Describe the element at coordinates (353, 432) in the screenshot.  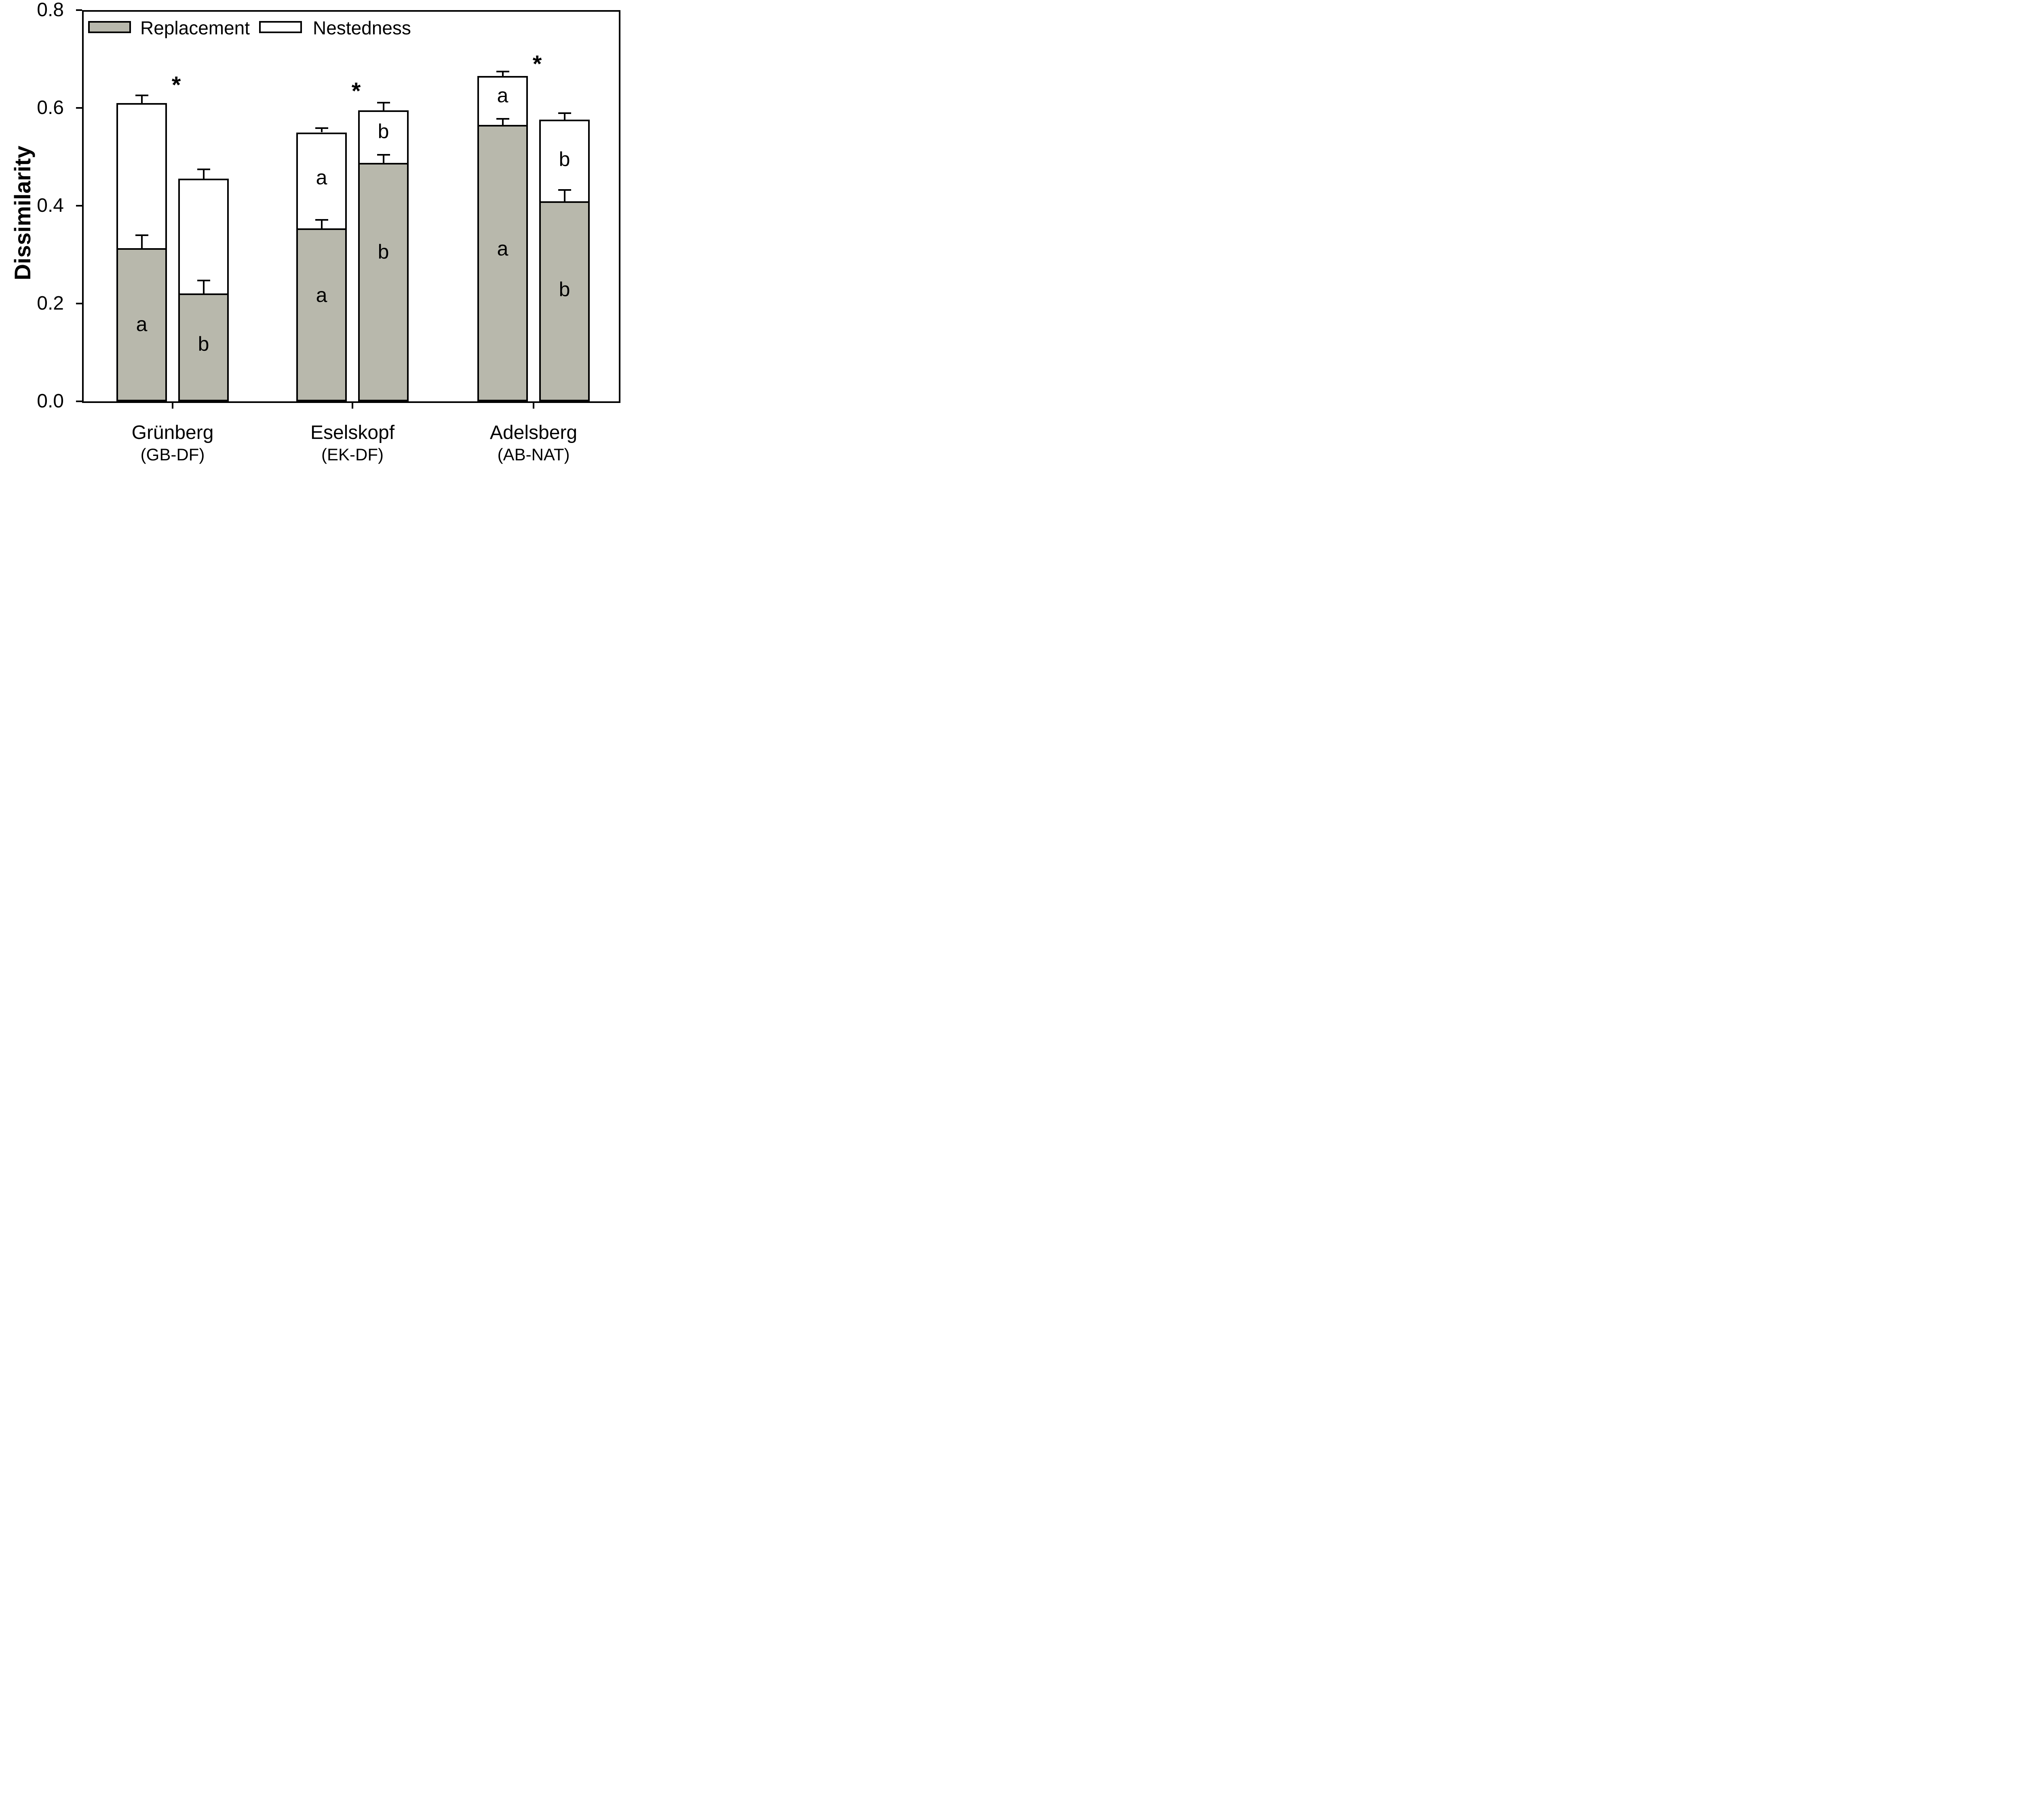
I see `x-category-label: Eselskopf` at that location.